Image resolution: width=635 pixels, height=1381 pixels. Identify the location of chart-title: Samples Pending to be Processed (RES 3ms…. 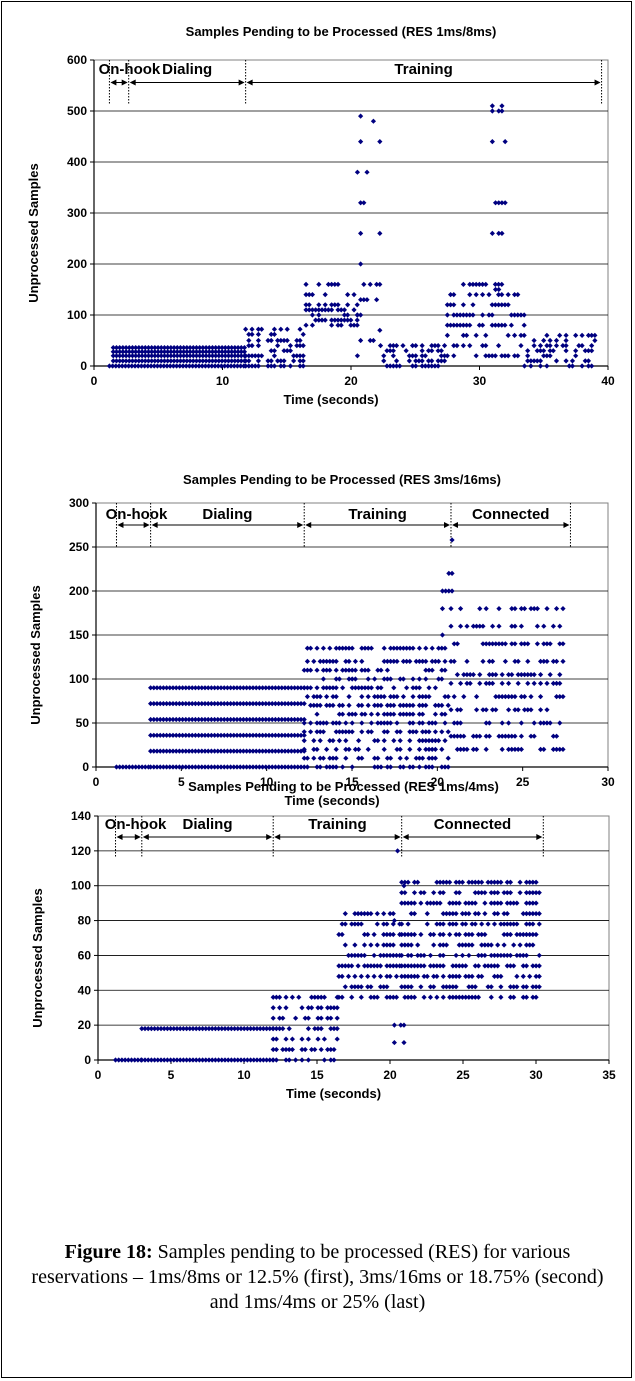
(342, 479).